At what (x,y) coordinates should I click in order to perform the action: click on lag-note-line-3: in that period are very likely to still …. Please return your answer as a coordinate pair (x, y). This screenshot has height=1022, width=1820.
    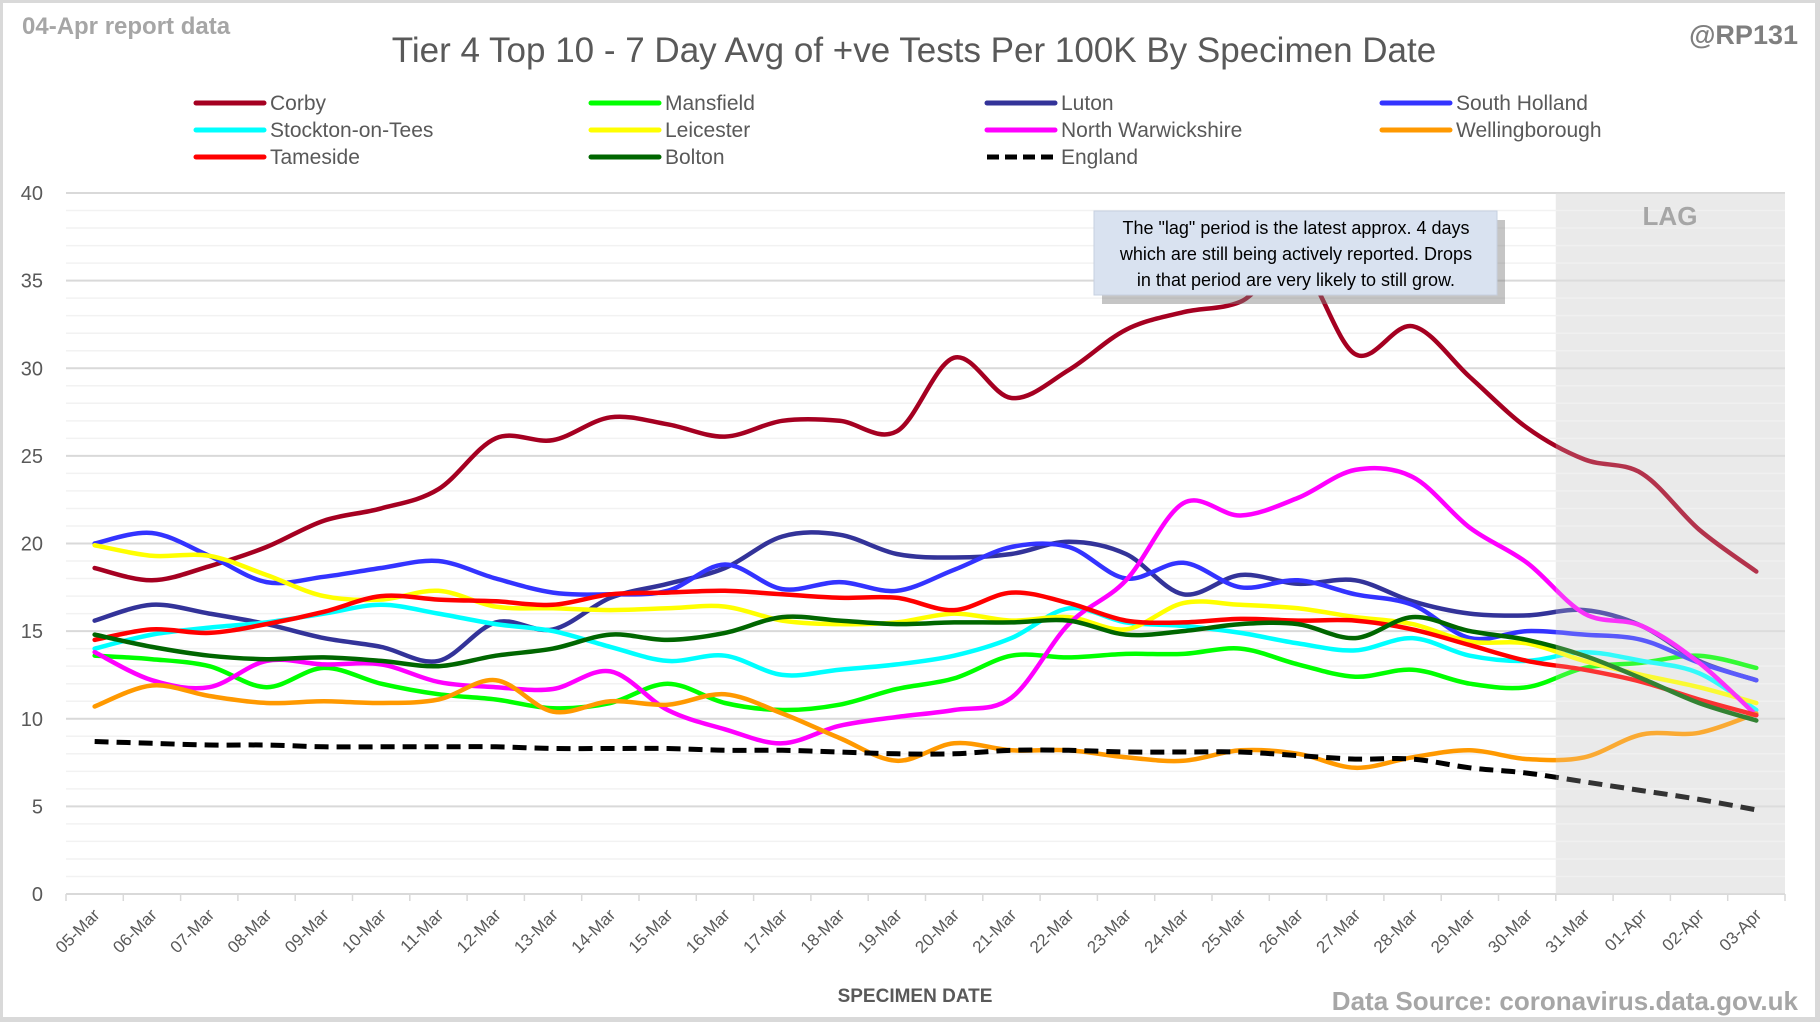
    Looking at the image, I should click on (1296, 280).